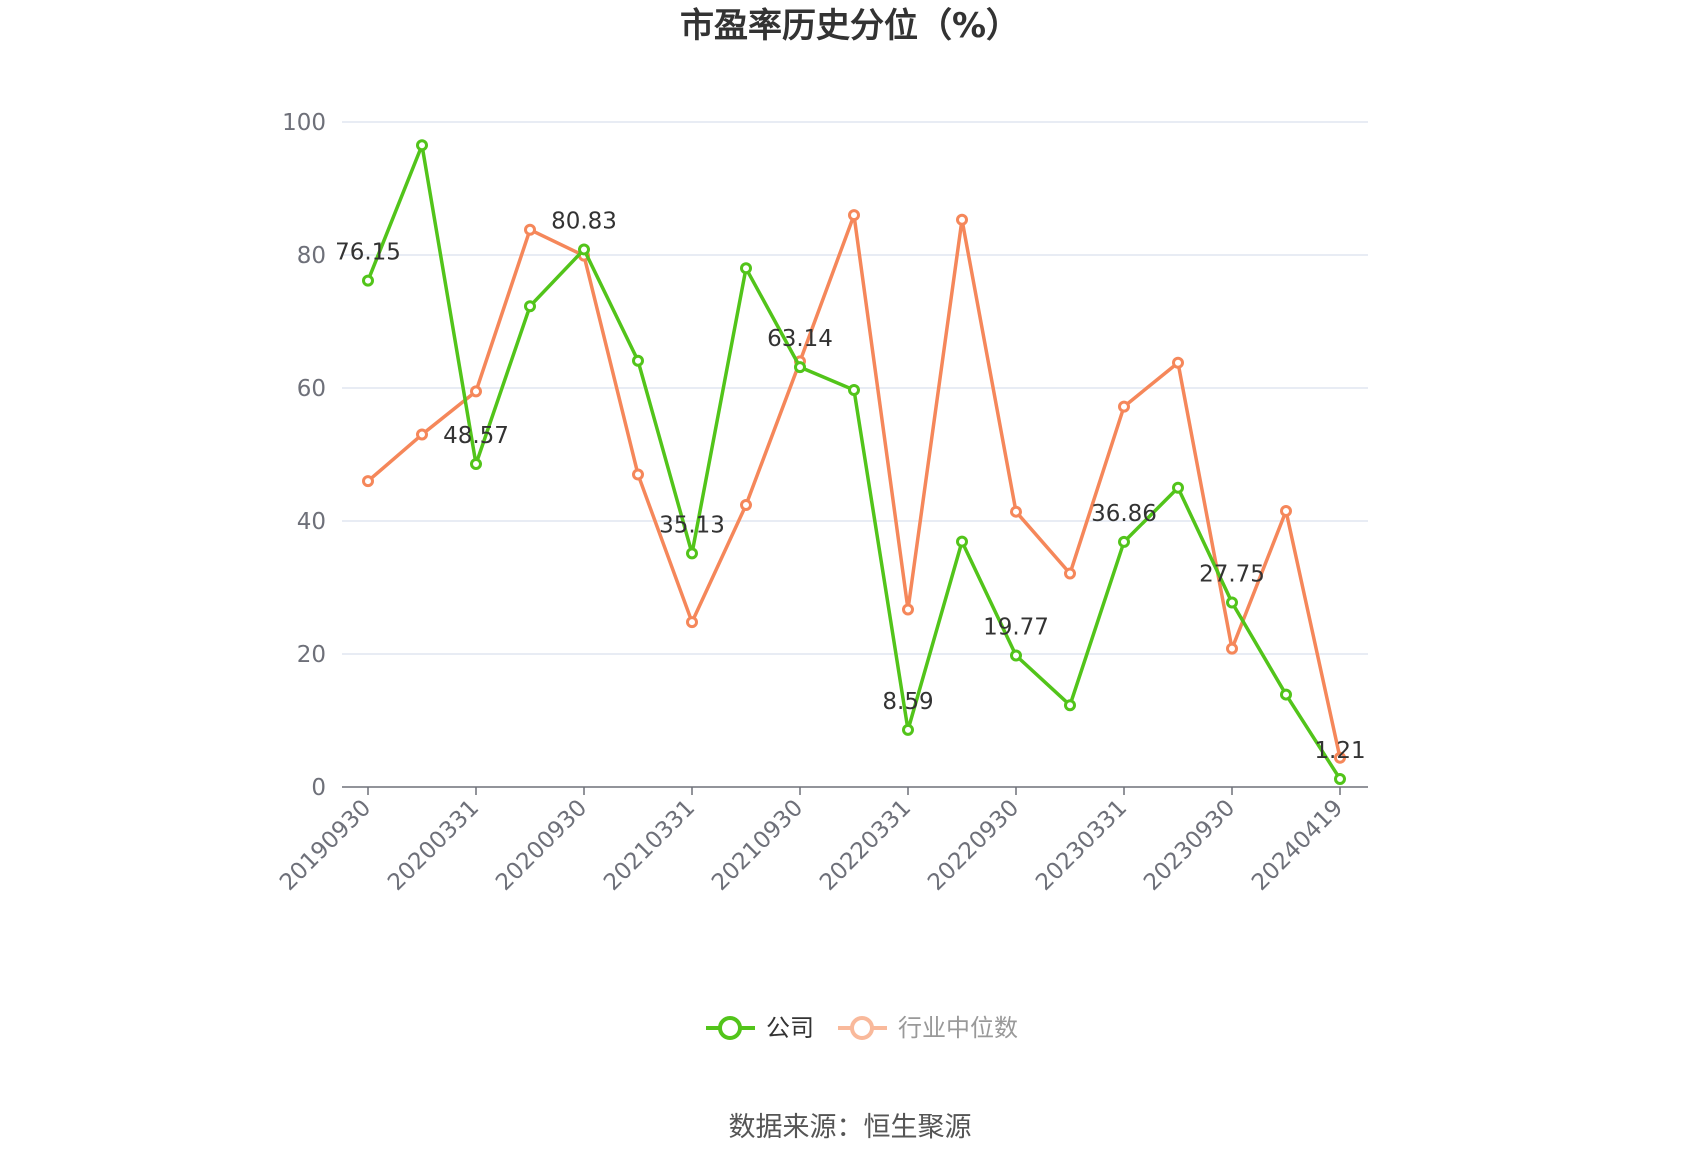  I want to click on x-tick-label: 20190930, so click(325, 845).